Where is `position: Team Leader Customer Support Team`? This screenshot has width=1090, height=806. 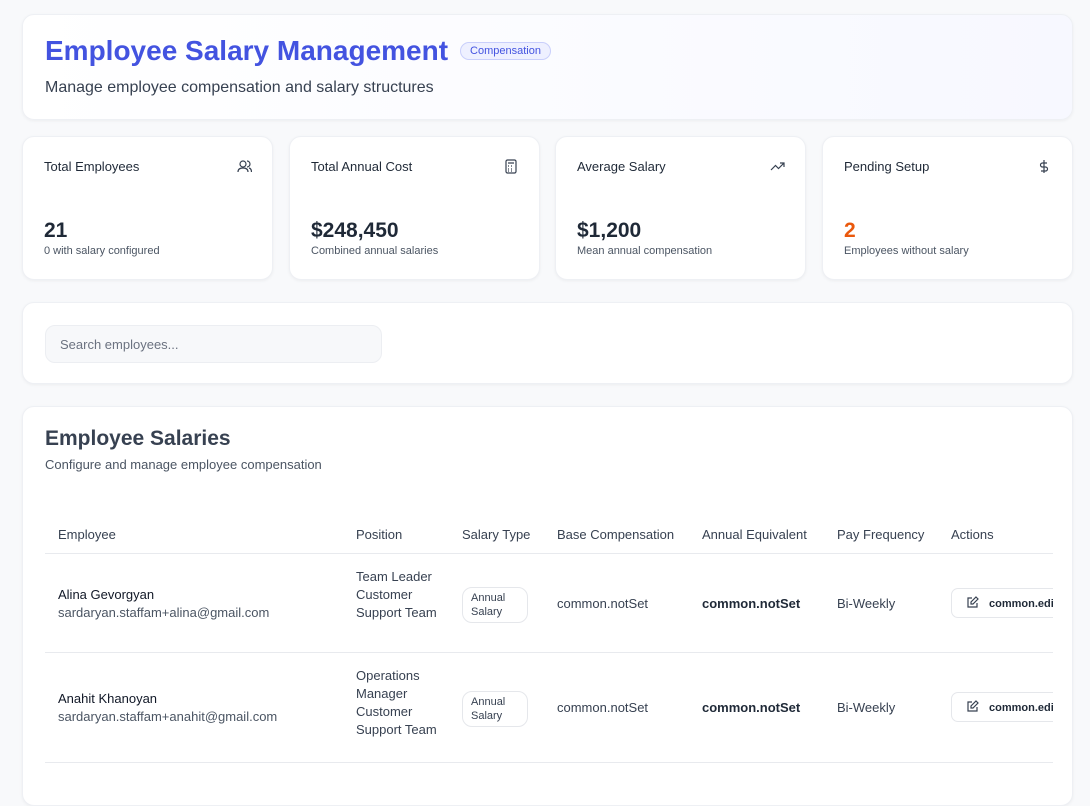
position: Team Leader Customer Support Team is located at coordinates (396, 594).